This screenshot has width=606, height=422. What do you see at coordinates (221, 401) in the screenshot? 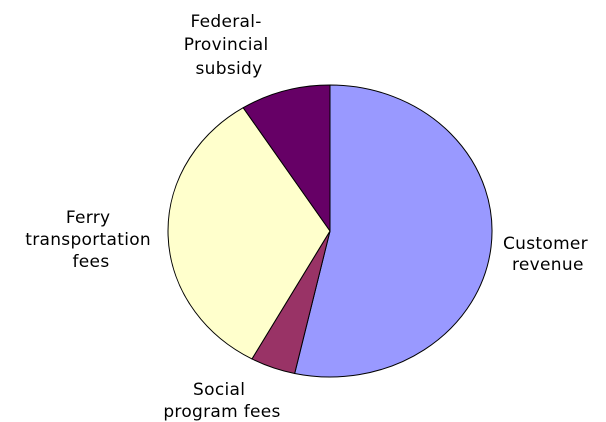
I see `label-social-program-fees: Social program fees` at bounding box center [221, 401].